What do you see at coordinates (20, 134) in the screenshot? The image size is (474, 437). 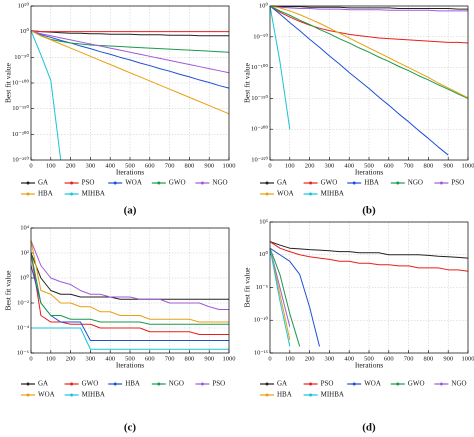 I see `y-tick-label: 10⁻²⁰⁰` at bounding box center [20, 134].